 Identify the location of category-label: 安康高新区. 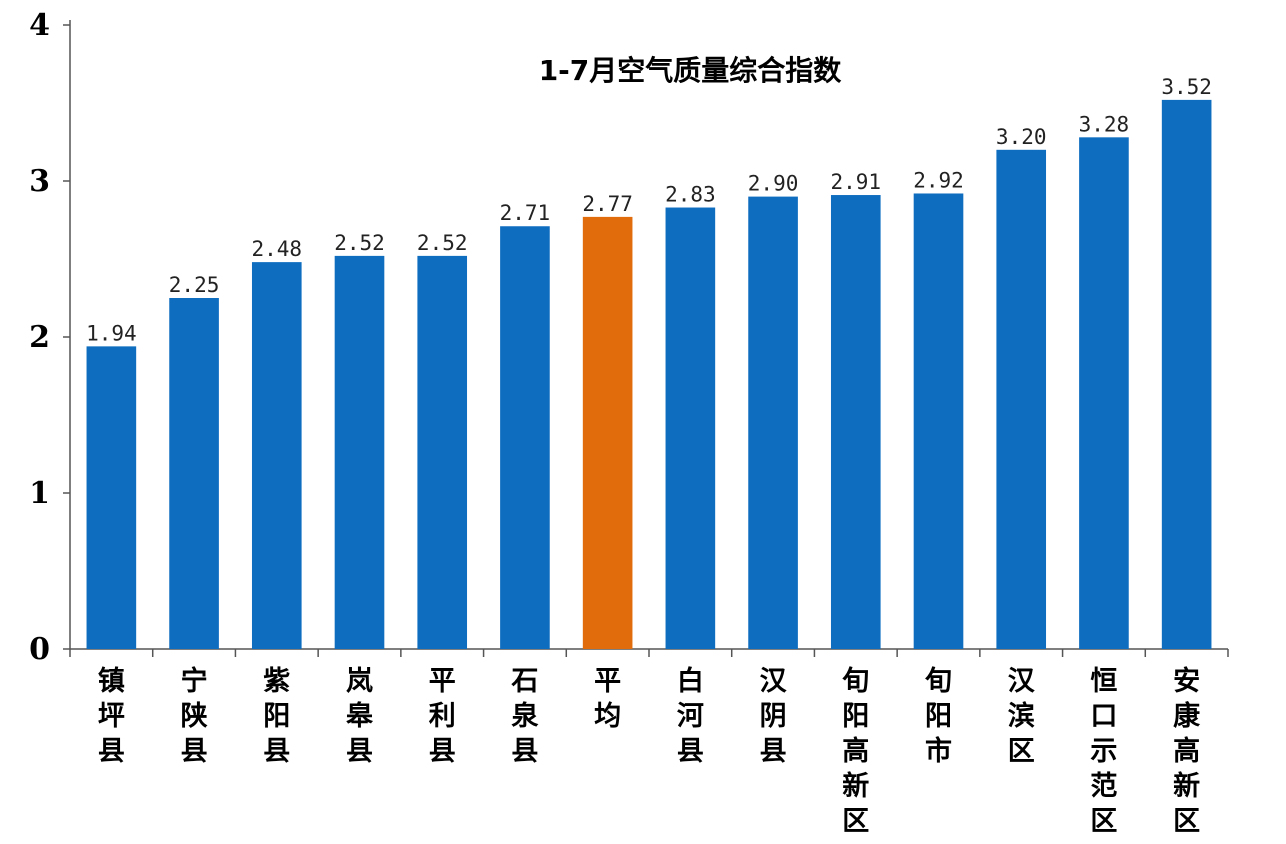
(1187, 751).